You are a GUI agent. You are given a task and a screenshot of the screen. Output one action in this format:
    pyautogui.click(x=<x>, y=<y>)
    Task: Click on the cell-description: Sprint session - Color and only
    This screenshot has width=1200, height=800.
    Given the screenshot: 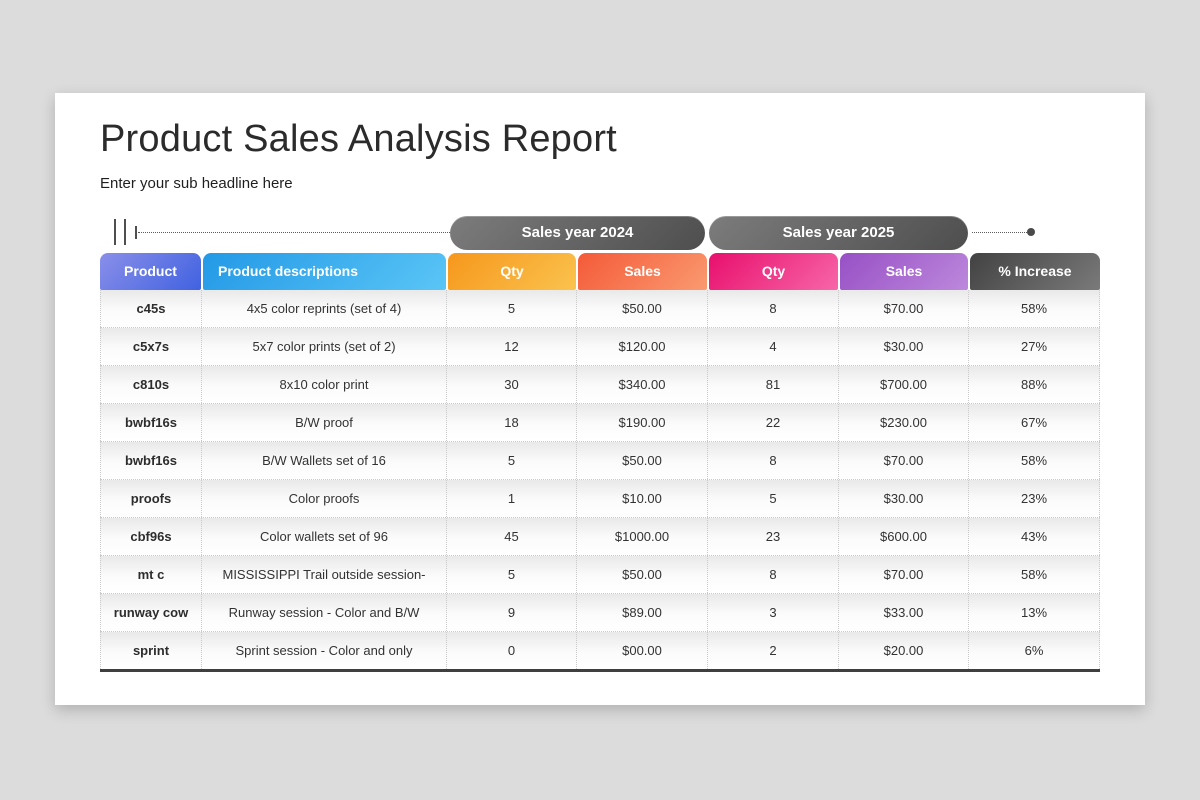 What is the action you would take?
    pyautogui.click(x=324, y=650)
    